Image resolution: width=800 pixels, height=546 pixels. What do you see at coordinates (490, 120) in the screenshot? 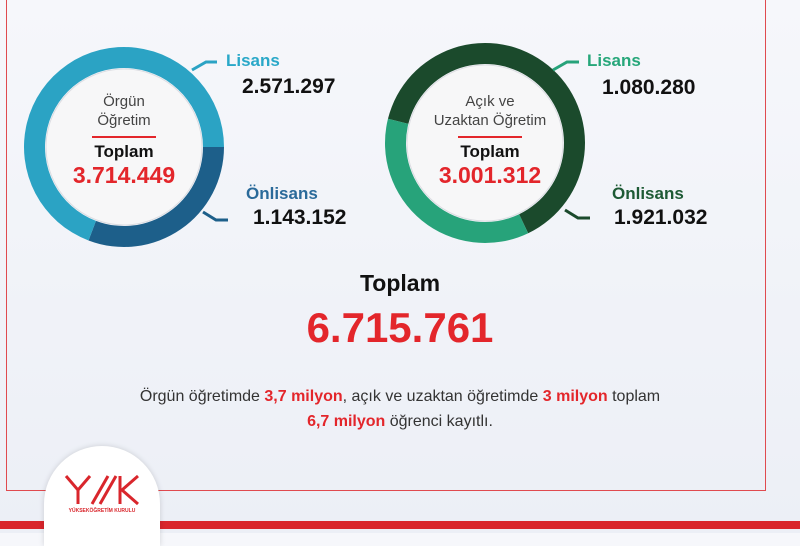
I see `chart-title-line: Uzaktan Öğretim` at bounding box center [490, 120].